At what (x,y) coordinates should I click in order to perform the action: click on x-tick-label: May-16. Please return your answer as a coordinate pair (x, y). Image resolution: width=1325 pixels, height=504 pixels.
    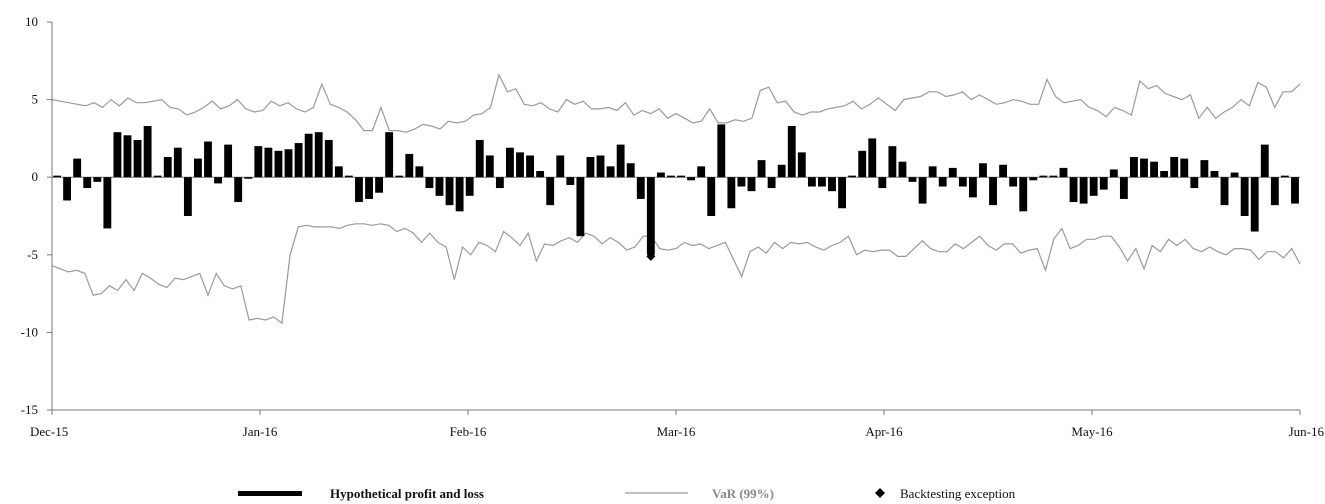
    Looking at the image, I should click on (1092, 431).